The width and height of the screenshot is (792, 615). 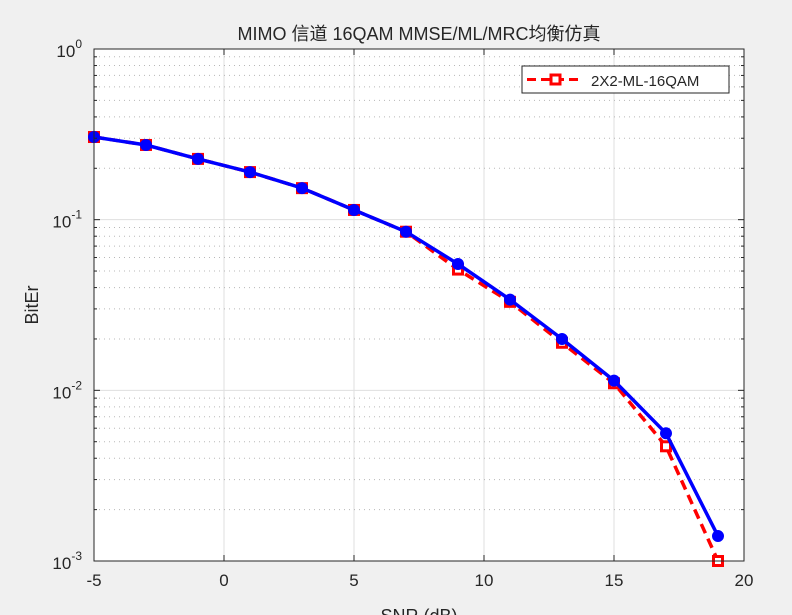 I want to click on x-tick-label: 15, so click(x=614, y=580).